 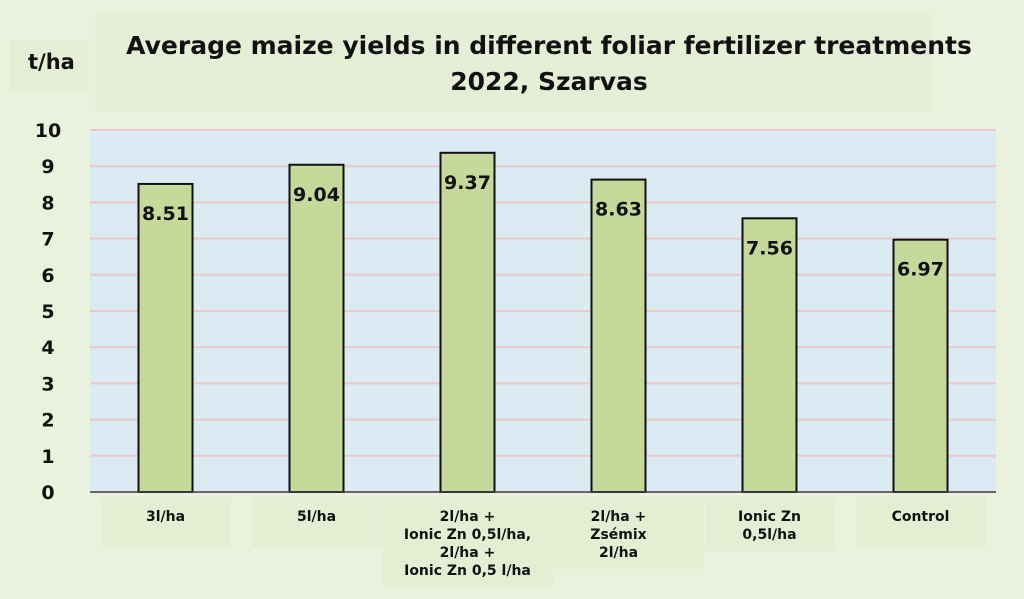 I want to click on y-tick-label: 8, so click(x=47, y=203).